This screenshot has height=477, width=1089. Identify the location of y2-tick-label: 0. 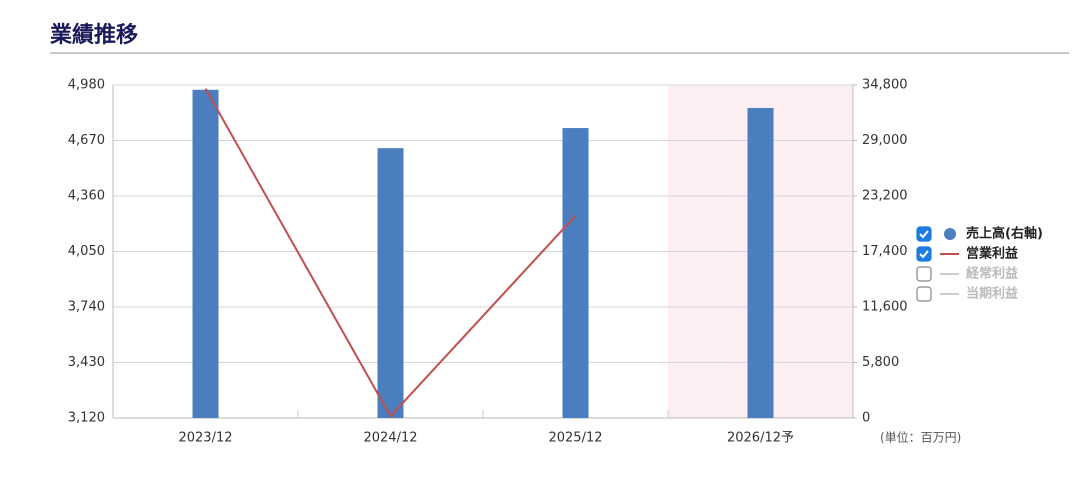
(866, 418).